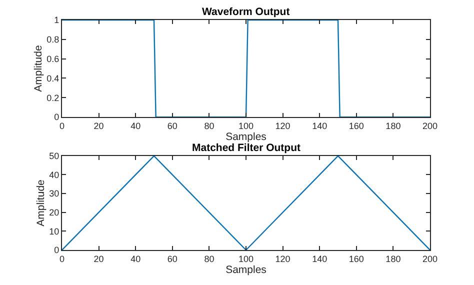 This screenshot has height=285, width=474. Describe the element at coordinates (54, 175) in the screenshot. I see `y-tick-label: 40` at that location.